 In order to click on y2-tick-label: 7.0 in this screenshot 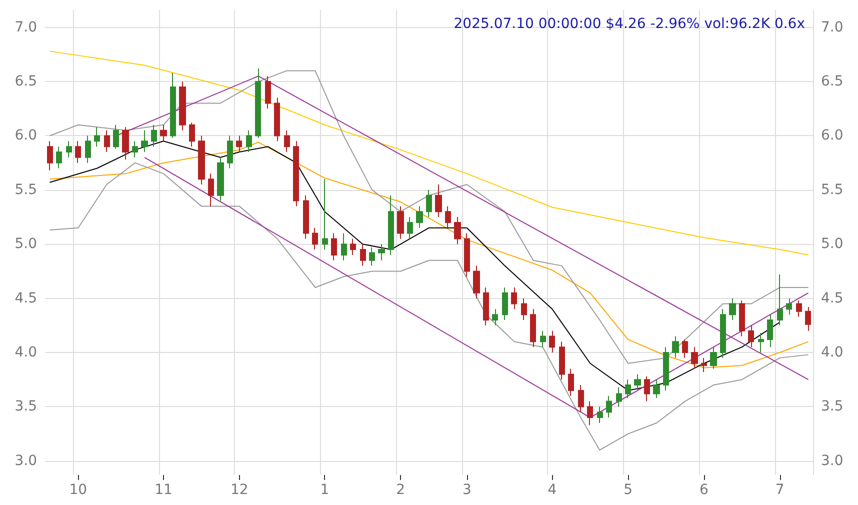, I will do `click(832, 27)`.